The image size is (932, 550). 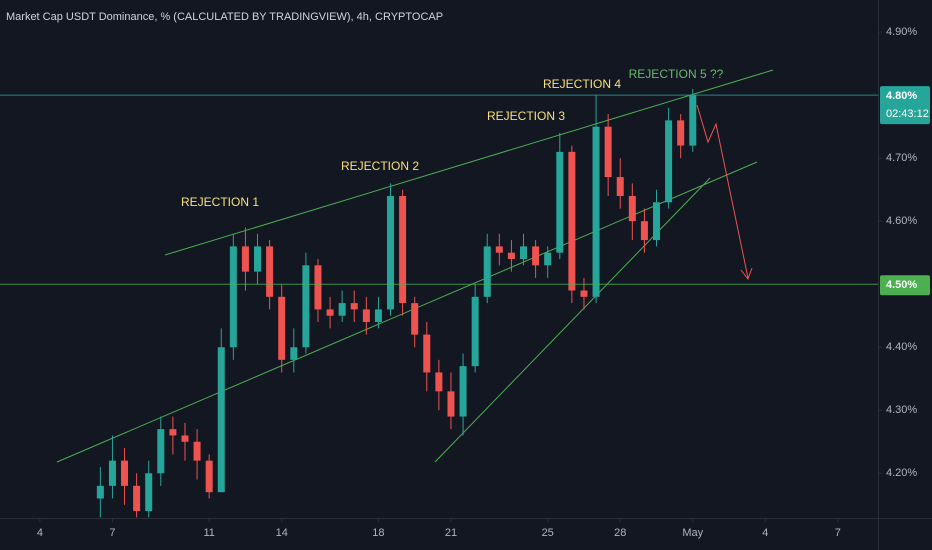 What do you see at coordinates (901, 32) in the screenshot?
I see `y-tick-label: 4.90%` at bounding box center [901, 32].